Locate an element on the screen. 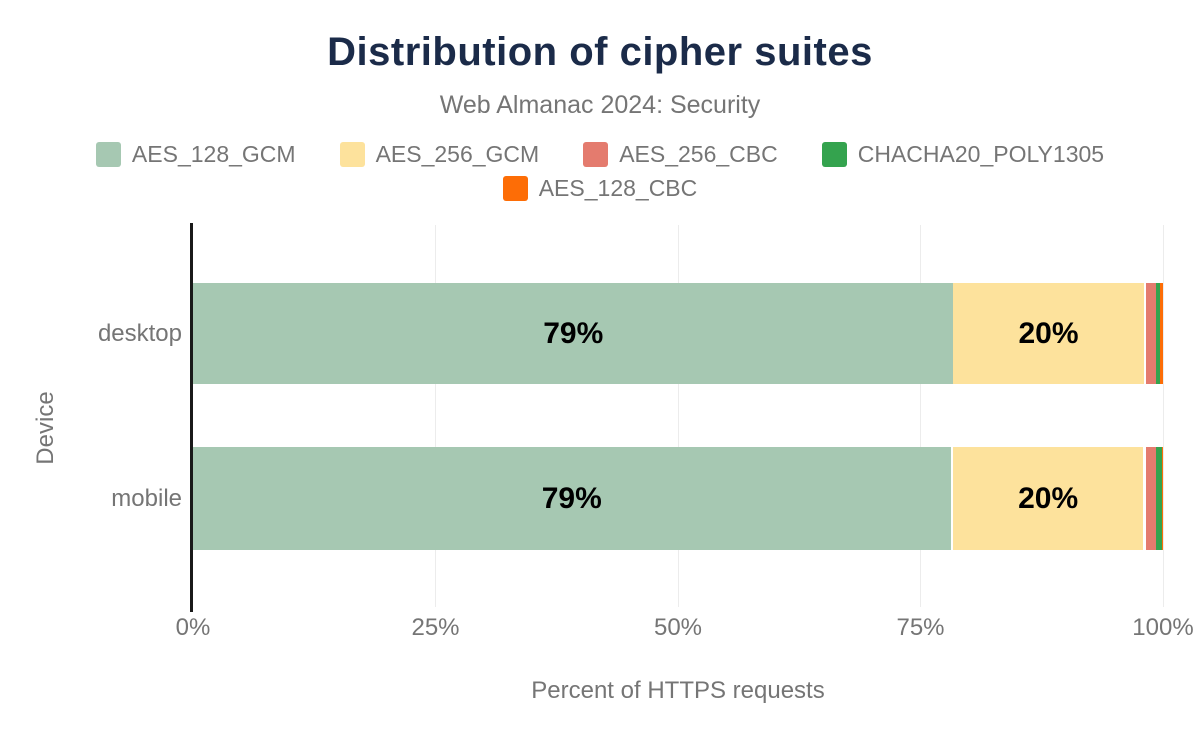 The image size is (1200, 742). category-label-desktop: desktop is located at coordinates (139, 333).